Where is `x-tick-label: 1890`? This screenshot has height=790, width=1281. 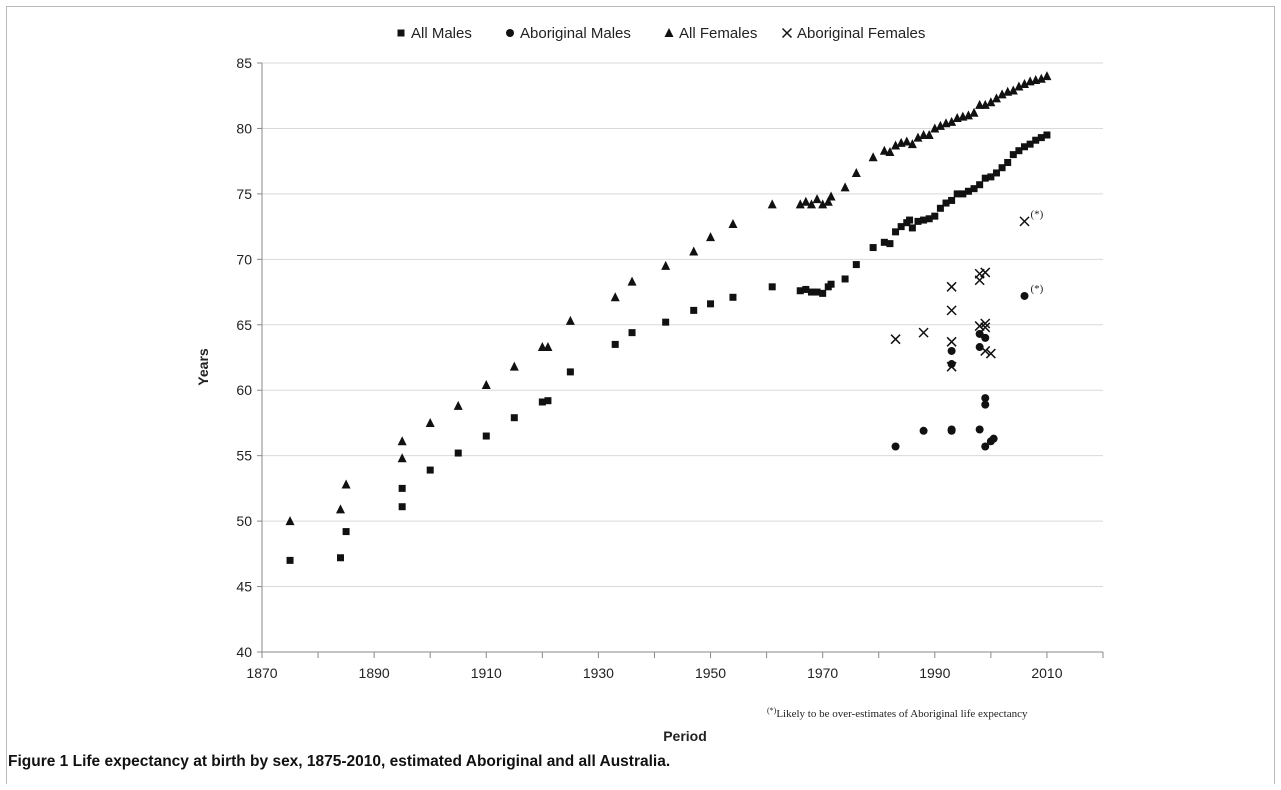 x-tick-label: 1890 is located at coordinates (374, 673).